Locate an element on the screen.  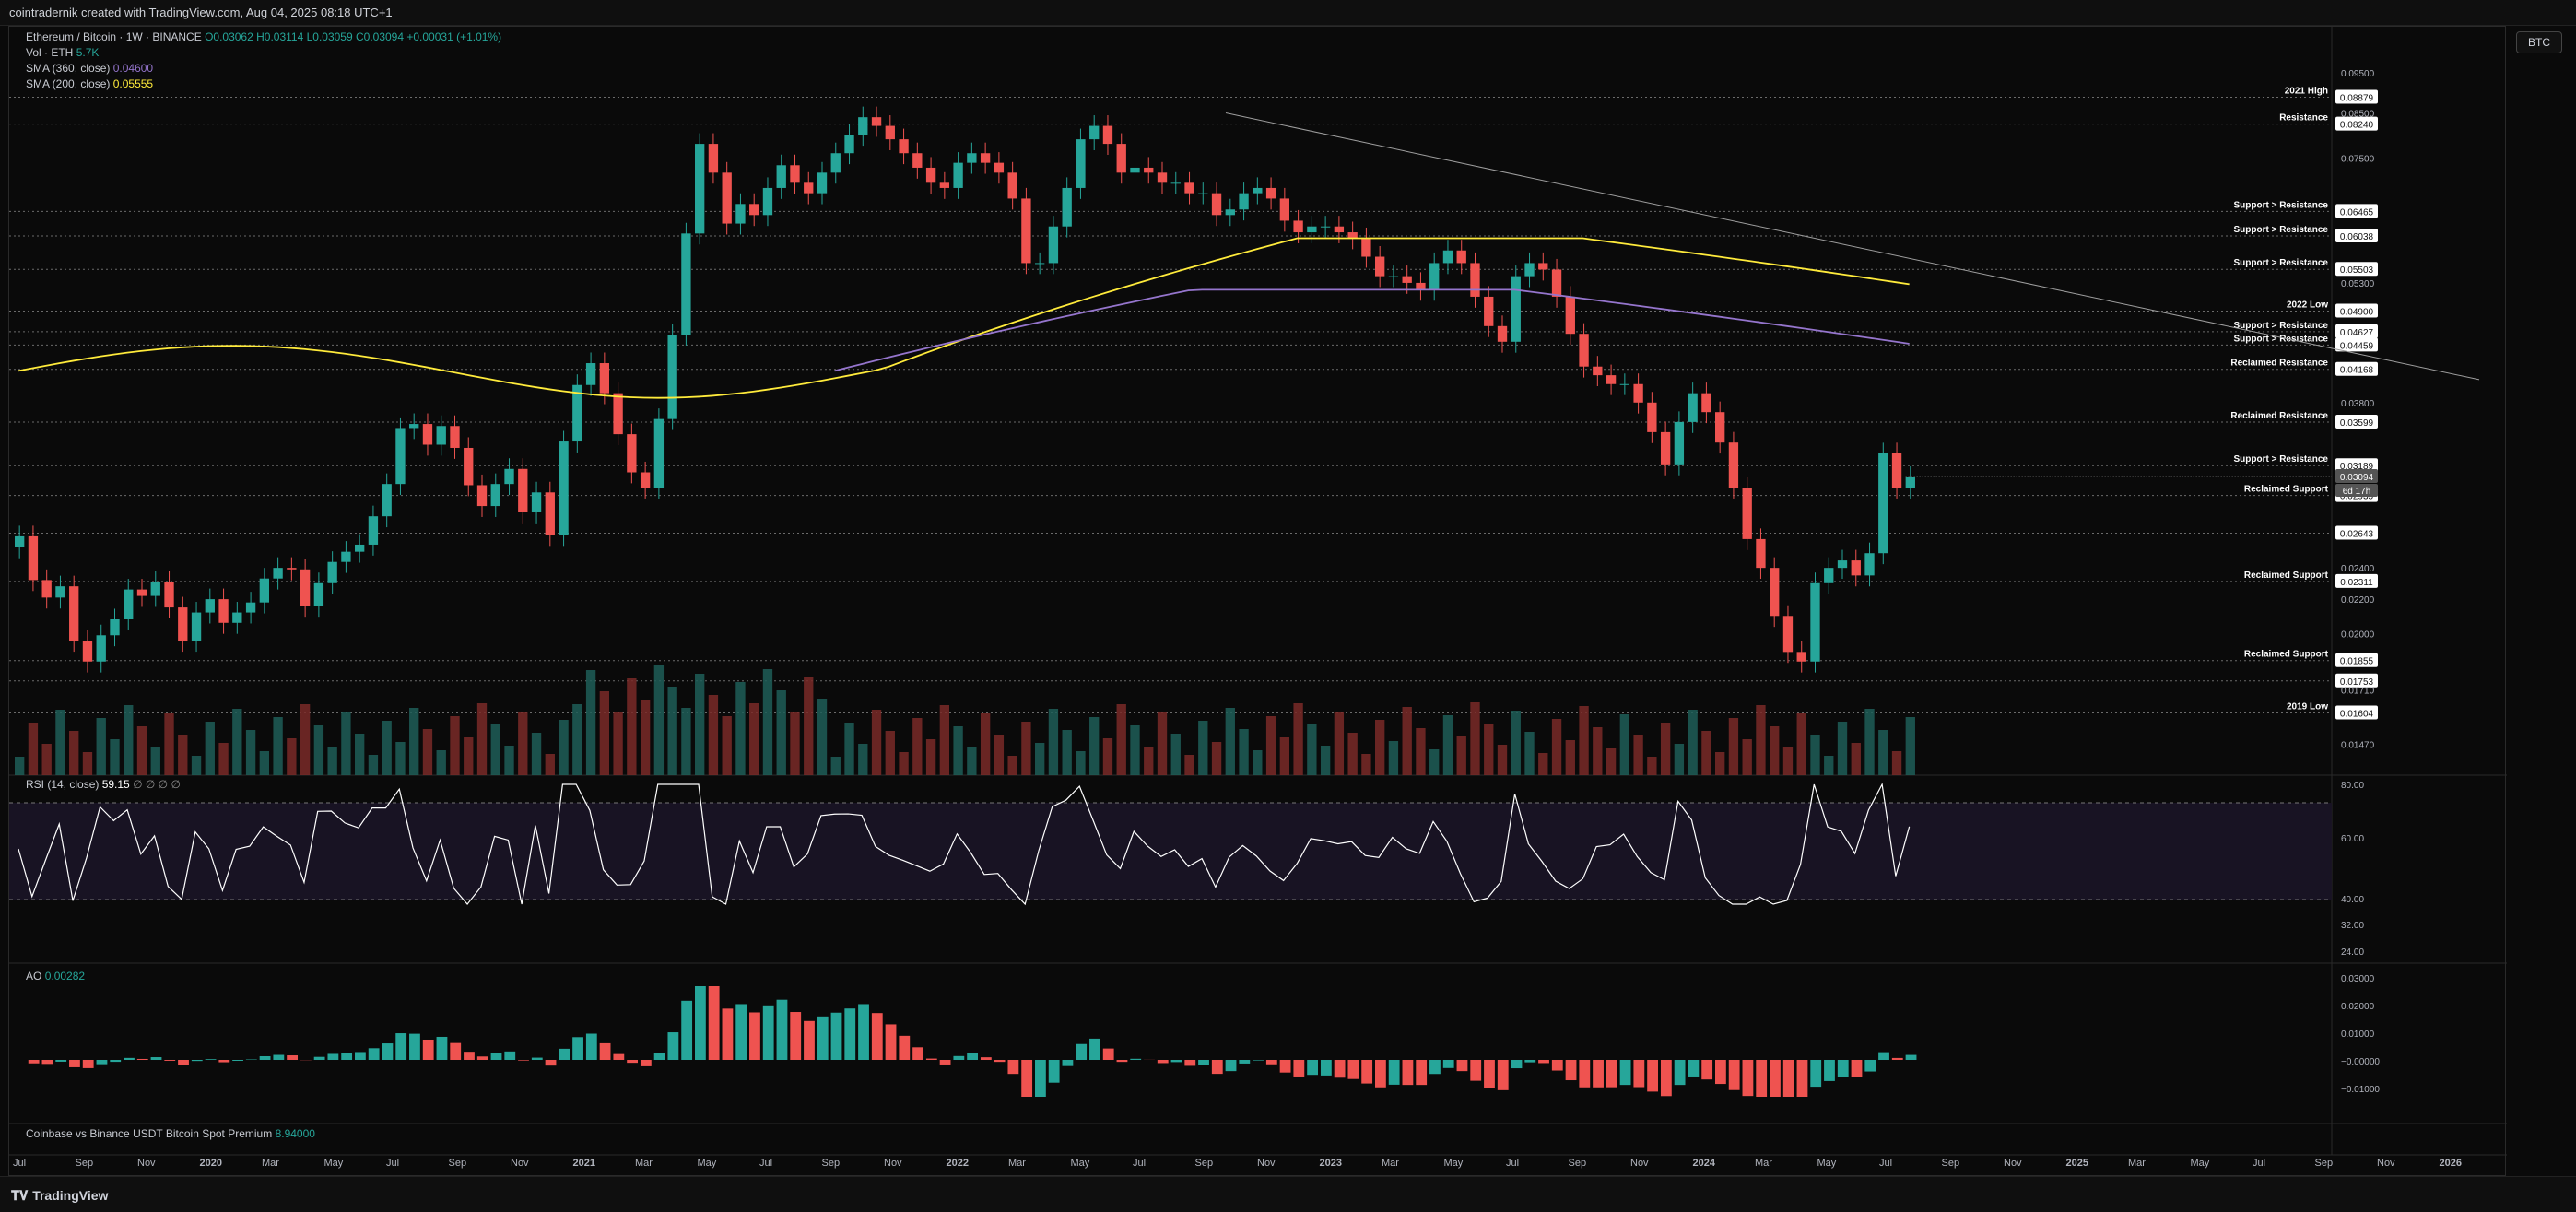
volume-label: Vol · ETH is located at coordinates (49, 52).